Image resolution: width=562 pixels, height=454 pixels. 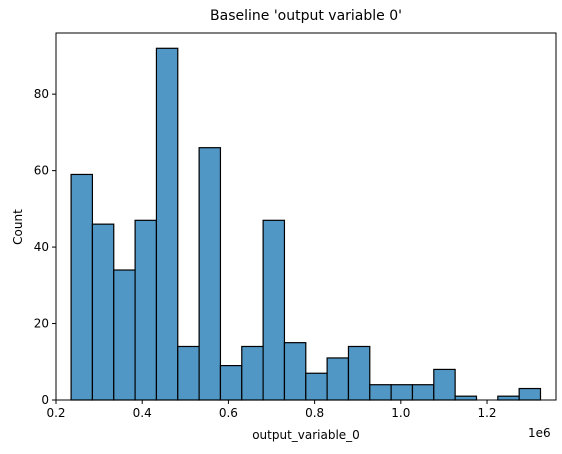 I want to click on y-tick-label: 40, so click(x=41, y=247).